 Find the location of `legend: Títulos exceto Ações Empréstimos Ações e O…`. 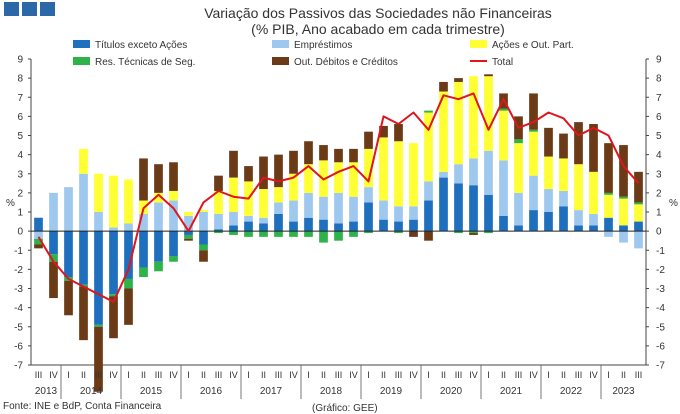

legend: Títulos exceto Ações Empréstimos Ações e O… is located at coordinates (323, 54).